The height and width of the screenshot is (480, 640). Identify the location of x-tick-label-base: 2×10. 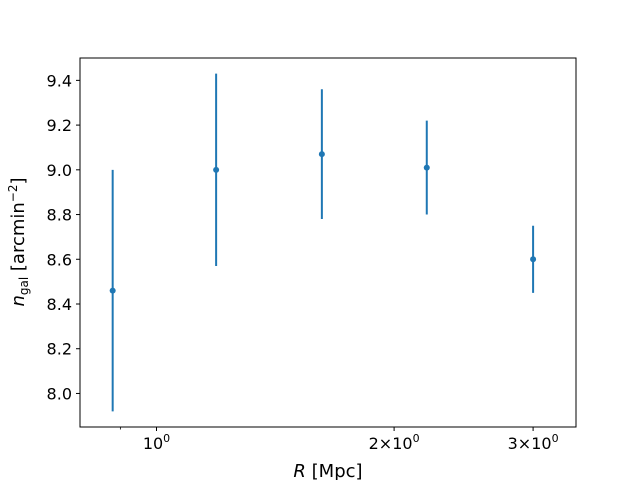
(391, 443).